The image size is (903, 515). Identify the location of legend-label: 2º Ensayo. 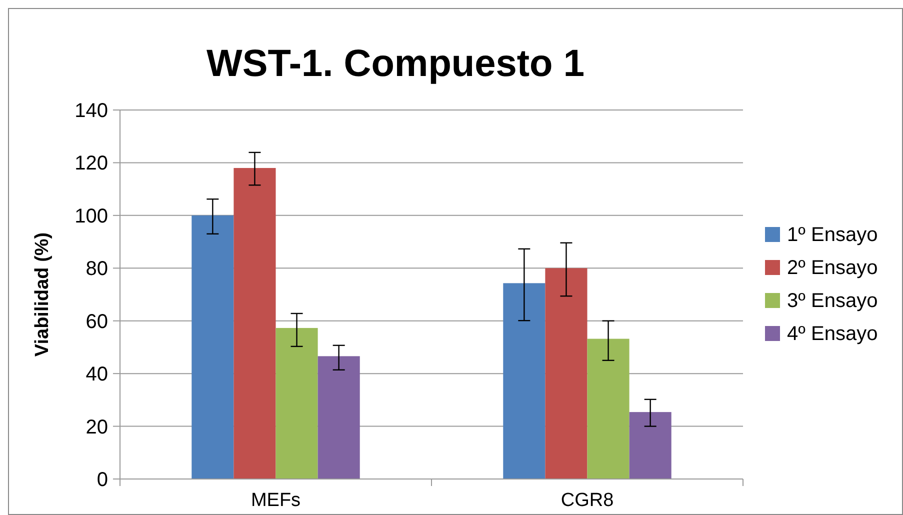
(832, 268).